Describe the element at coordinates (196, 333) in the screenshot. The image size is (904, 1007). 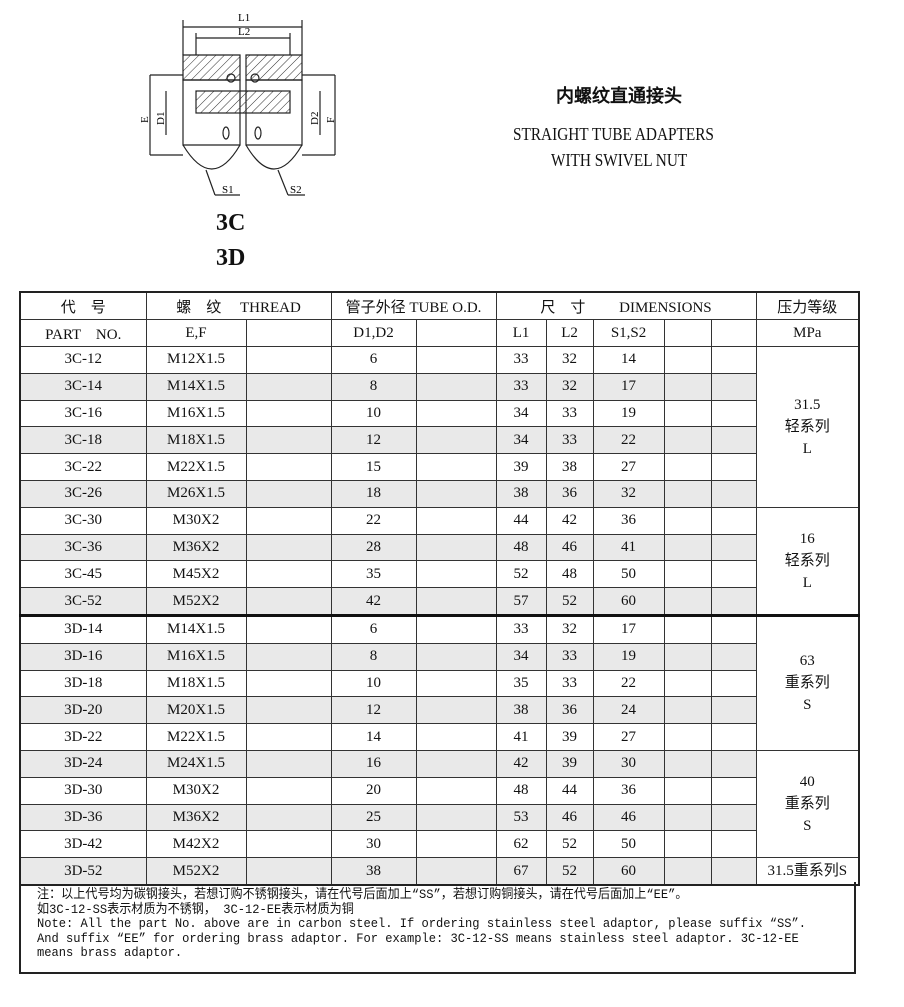
I see `header: E,F` at that location.